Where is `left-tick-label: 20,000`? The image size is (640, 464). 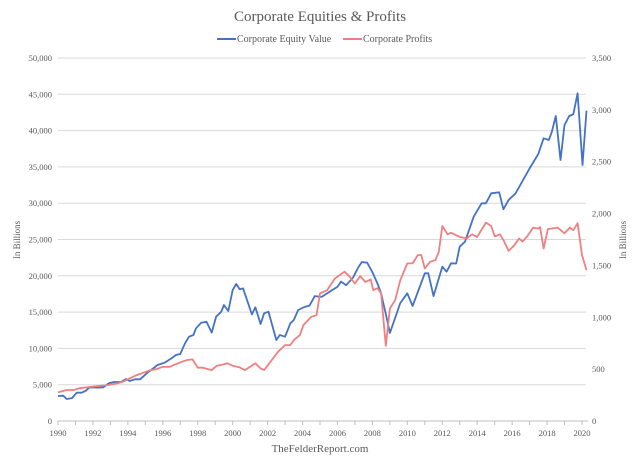
left-tick-label: 20,000 is located at coordinates (40, 276).